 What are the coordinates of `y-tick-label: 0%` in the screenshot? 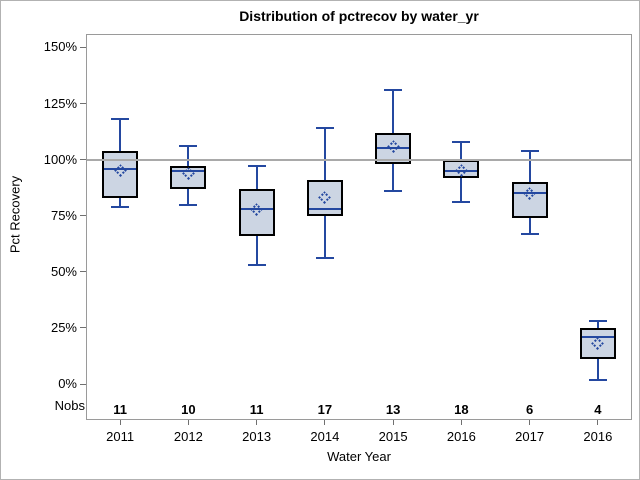 It's located at (67, 384).